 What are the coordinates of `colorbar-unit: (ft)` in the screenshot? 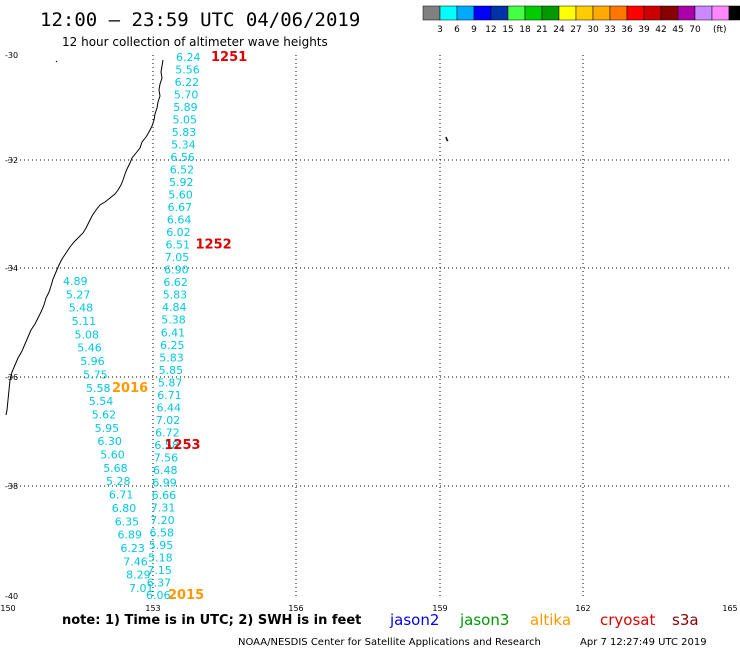 It's located at (720, 30).